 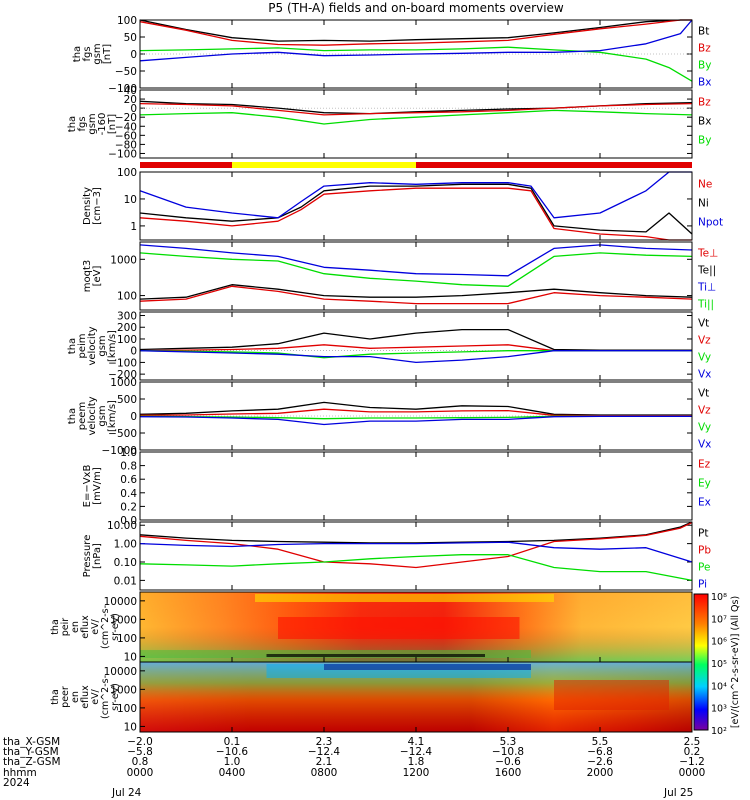 What do you see at coordinates (701, 662) in the screenshot?
I see `colorbar` at bounding box center [701, 662].